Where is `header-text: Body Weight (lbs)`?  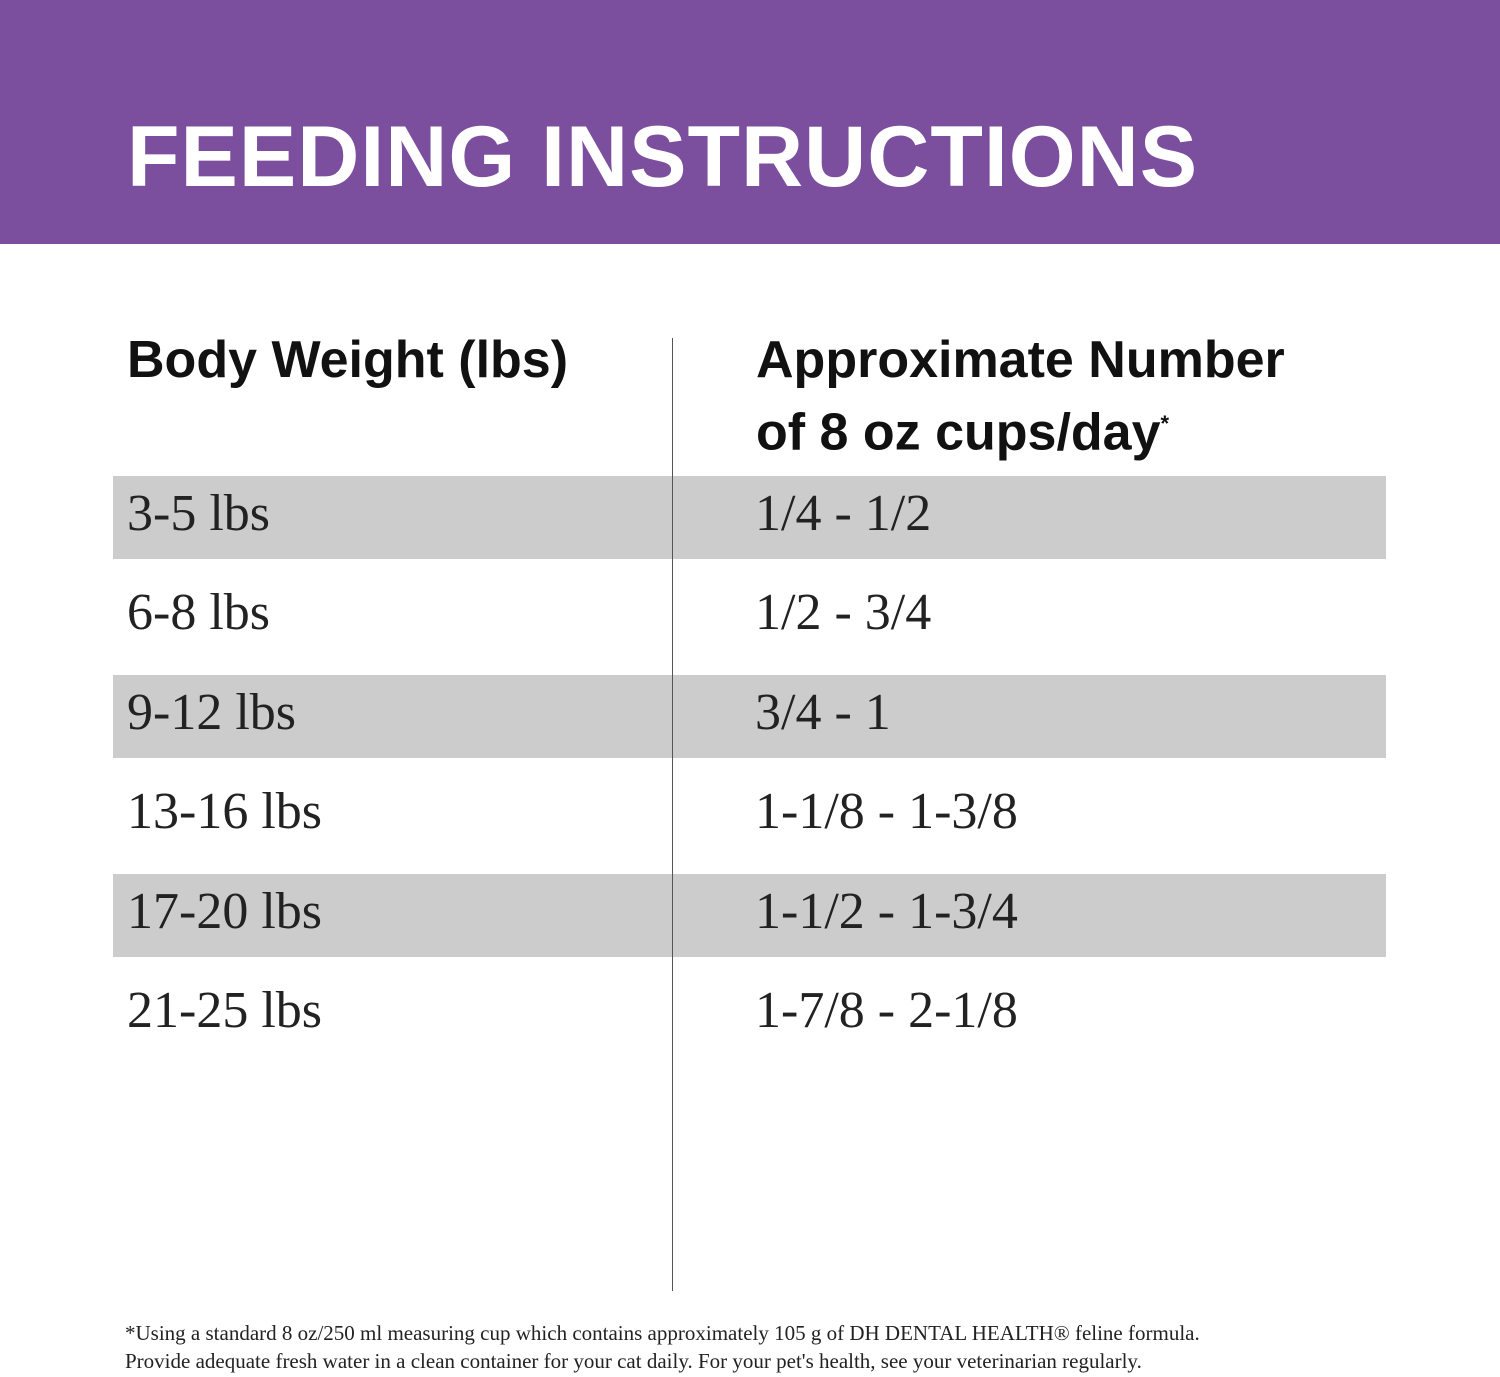
header-text: Body Weight (lbs) is located at coordinates (348, 360).